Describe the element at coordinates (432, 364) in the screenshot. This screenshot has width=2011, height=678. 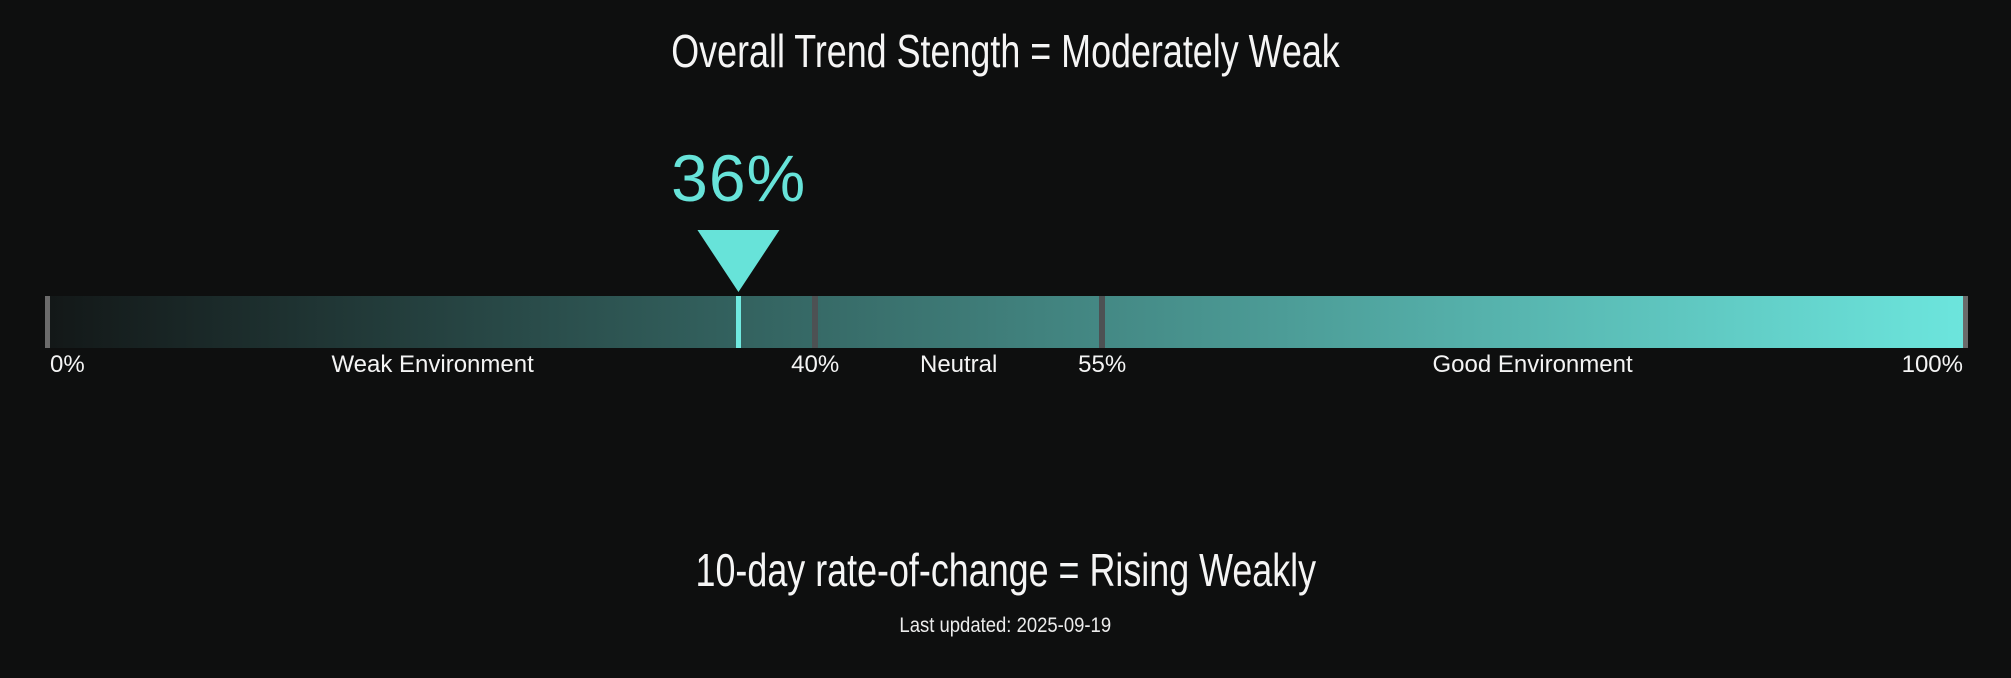
I see `axis-label: Weak Environment` at that location.